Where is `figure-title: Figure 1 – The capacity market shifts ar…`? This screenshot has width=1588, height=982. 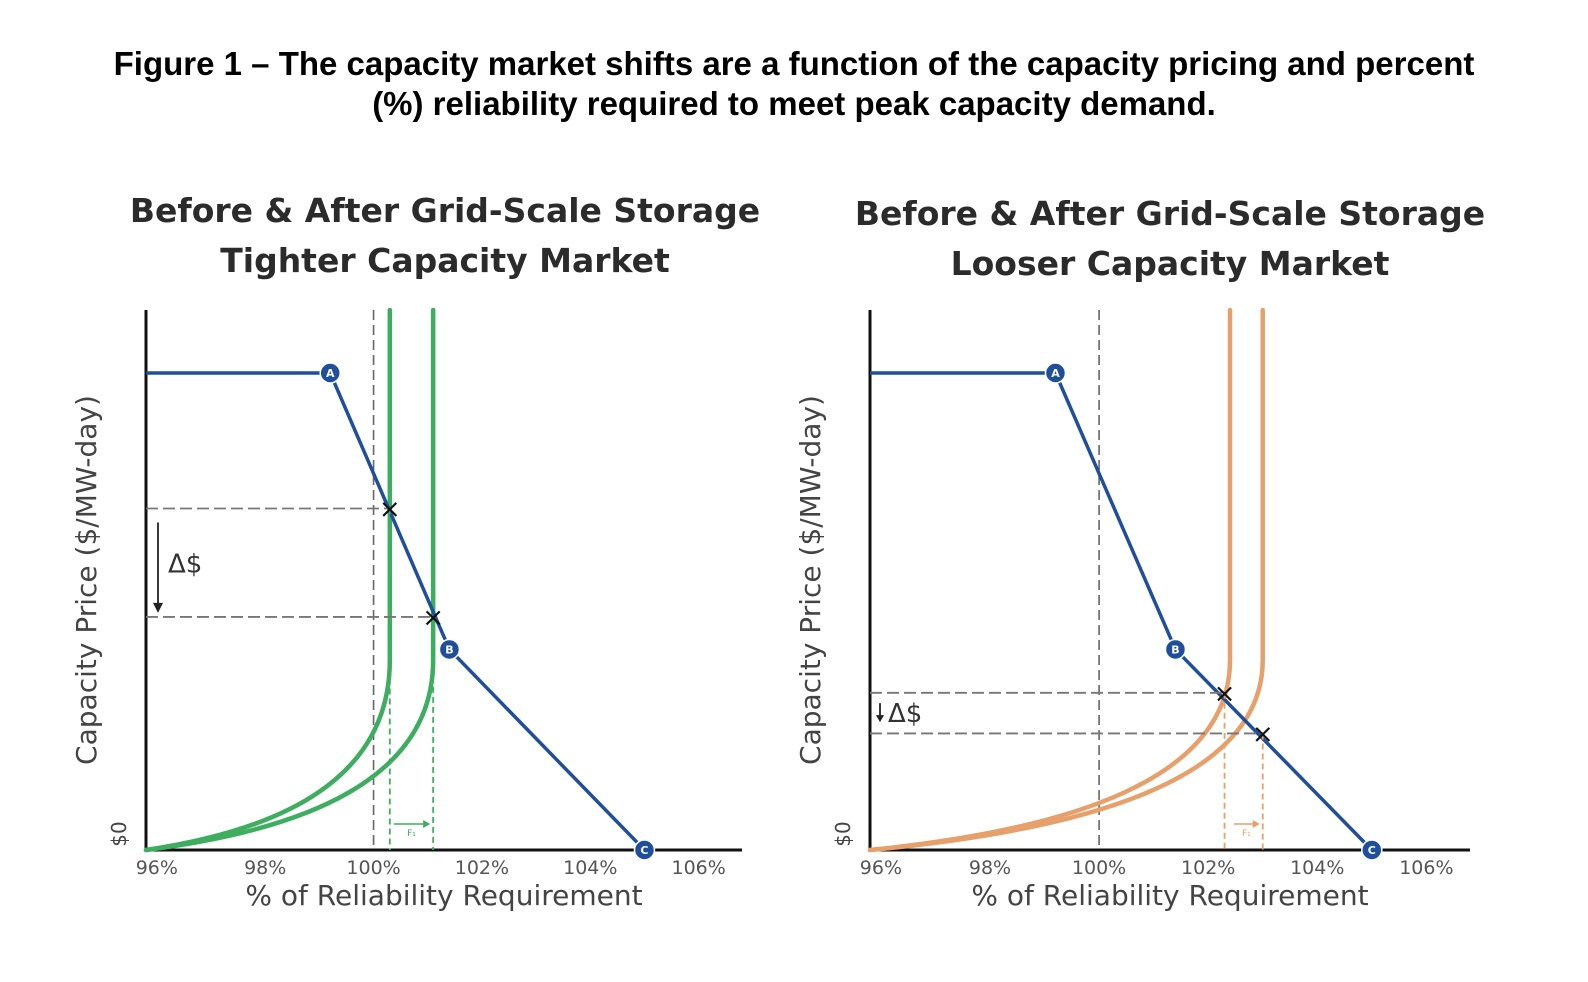 figure-title: Figure 1 – The capacity market shifts ar… is located at coordinates (794, 84).